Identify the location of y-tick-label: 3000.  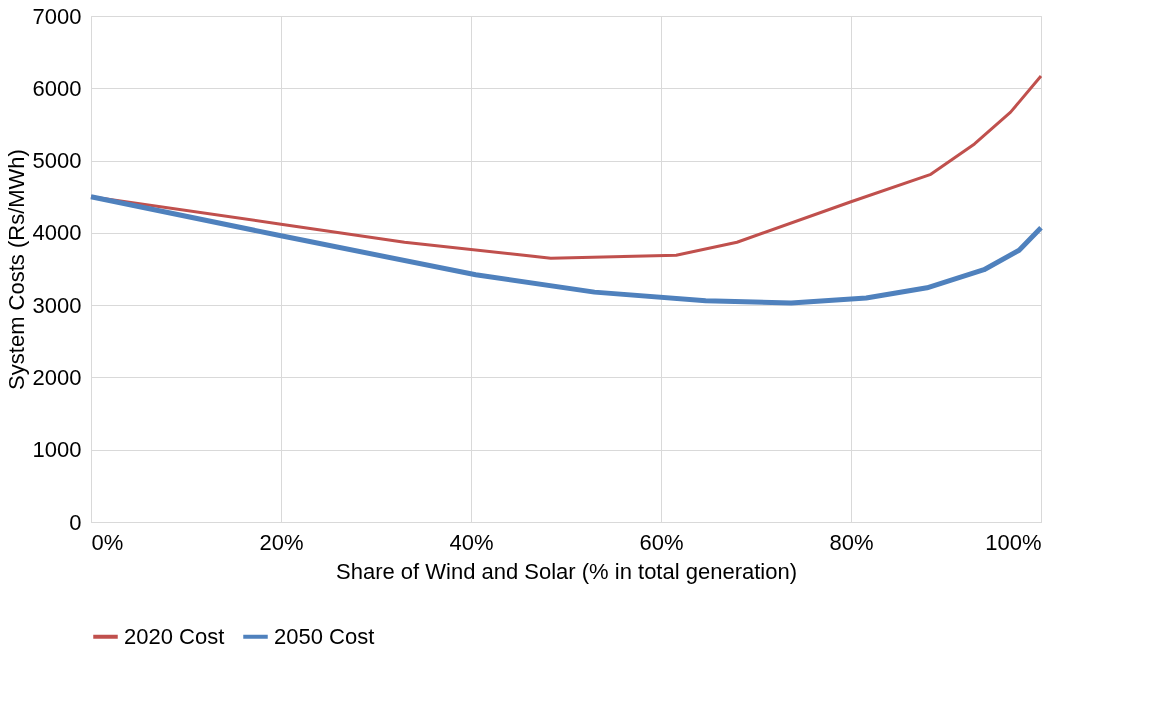
(57, 305).